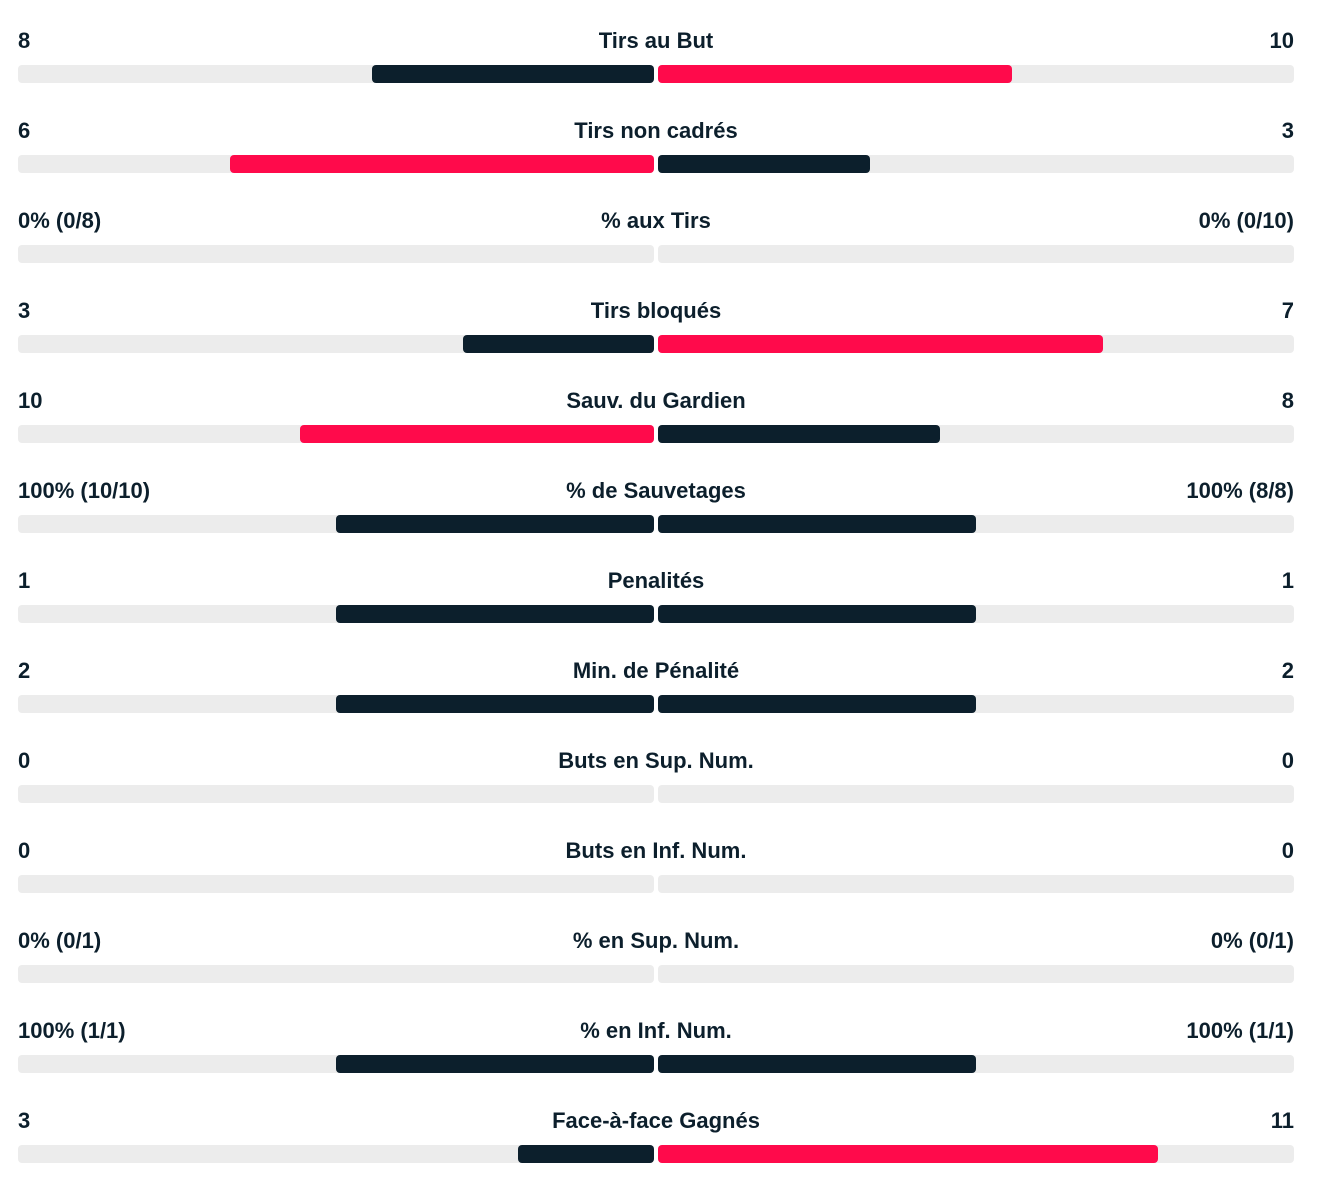 The height and width of the screenshot is (1190, 1340). I want to click on home-value: 100% (1/1), so click(72, 1030).